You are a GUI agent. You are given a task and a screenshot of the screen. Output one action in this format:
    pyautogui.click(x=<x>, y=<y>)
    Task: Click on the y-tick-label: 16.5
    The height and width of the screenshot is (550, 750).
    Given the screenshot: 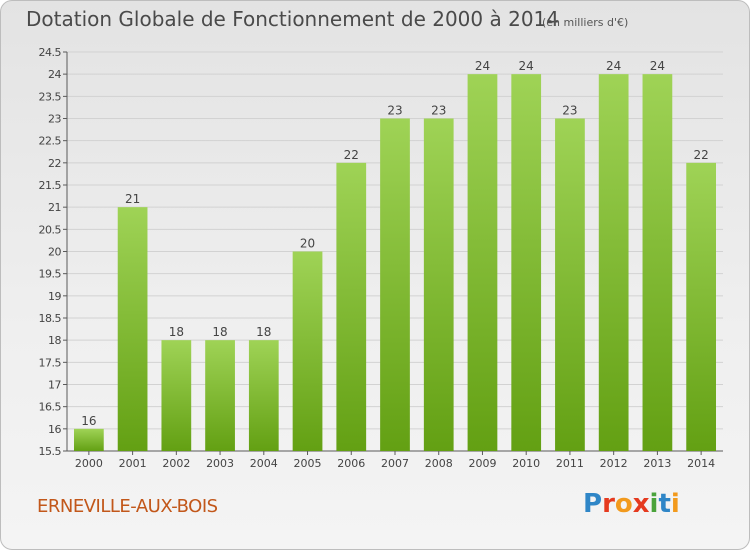 What is the action you would take?
    pyautogui.click(x=50, y=407)
    